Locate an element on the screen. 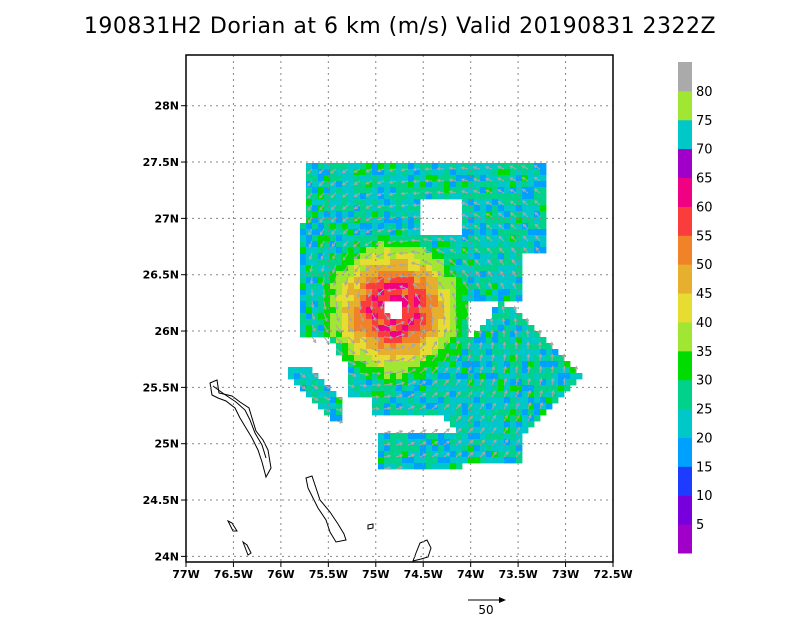 The width and height of the screenshot is (800, 618). colorbar-label: 75 is located at coordinates (704, 121).